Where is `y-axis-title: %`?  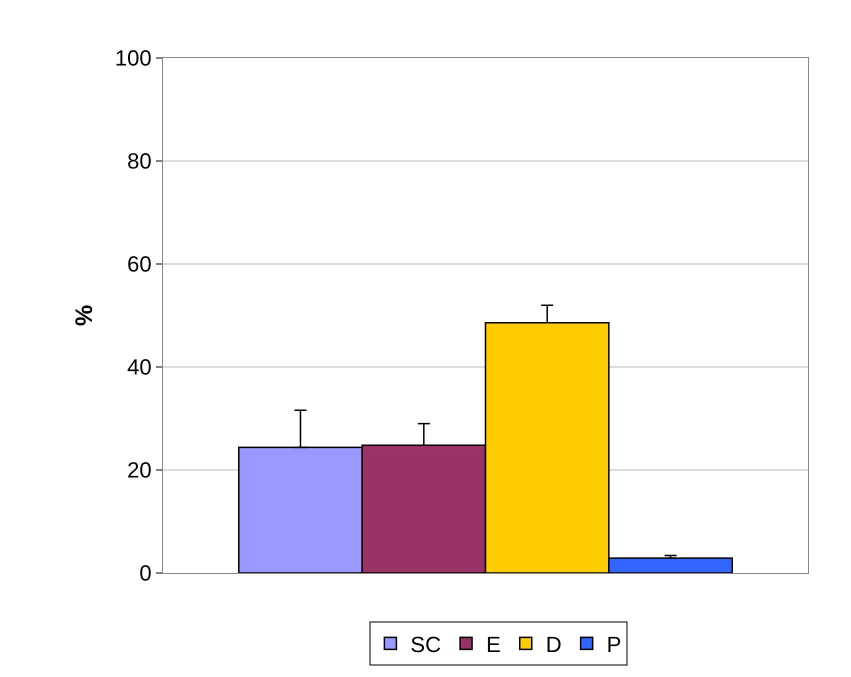 y-axis-title: % is located at coordinates (84, 315).